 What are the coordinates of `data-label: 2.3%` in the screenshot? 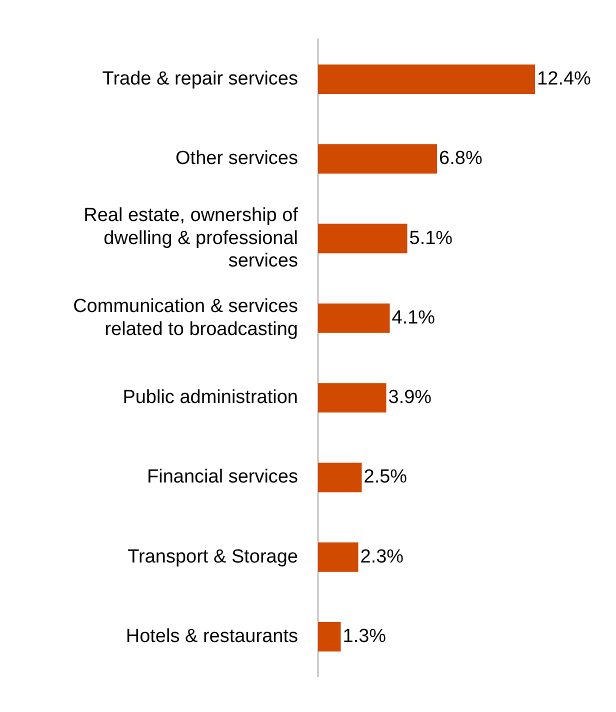 It's located at (382, 557).